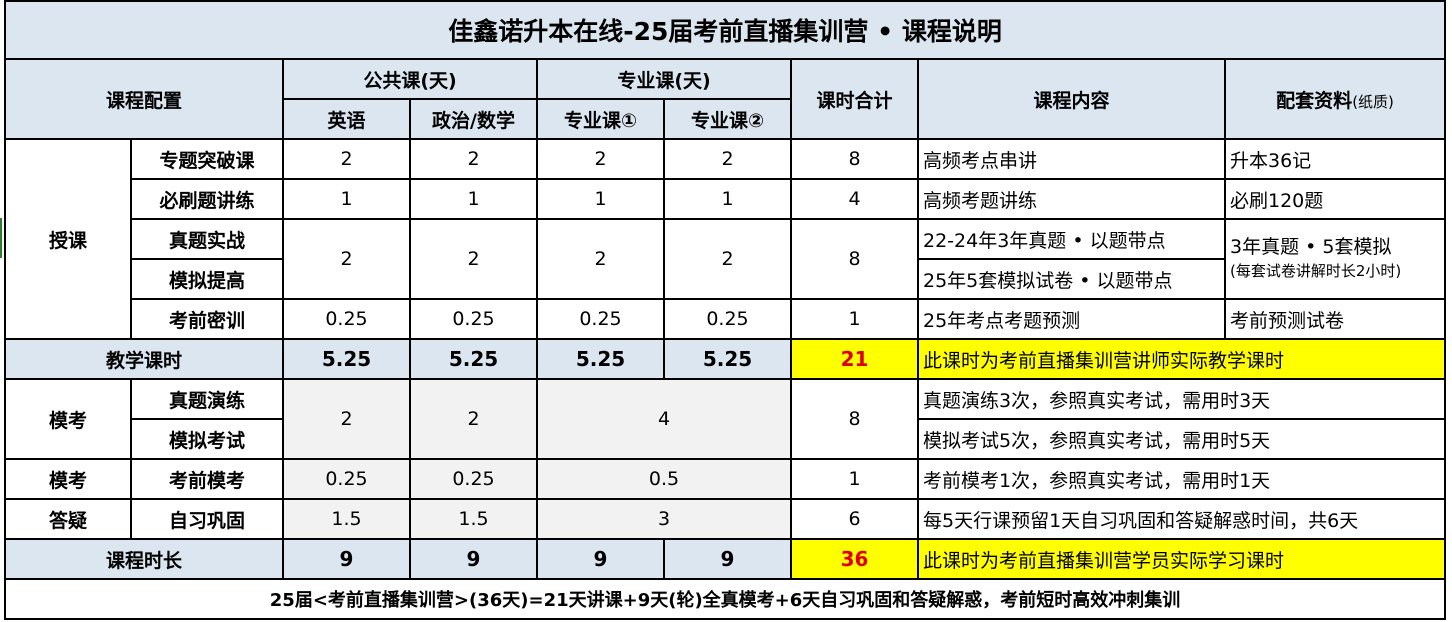  Describe the element at coordinates (664, 419) in the screenshot. I see `cell-major: 4` at that location.